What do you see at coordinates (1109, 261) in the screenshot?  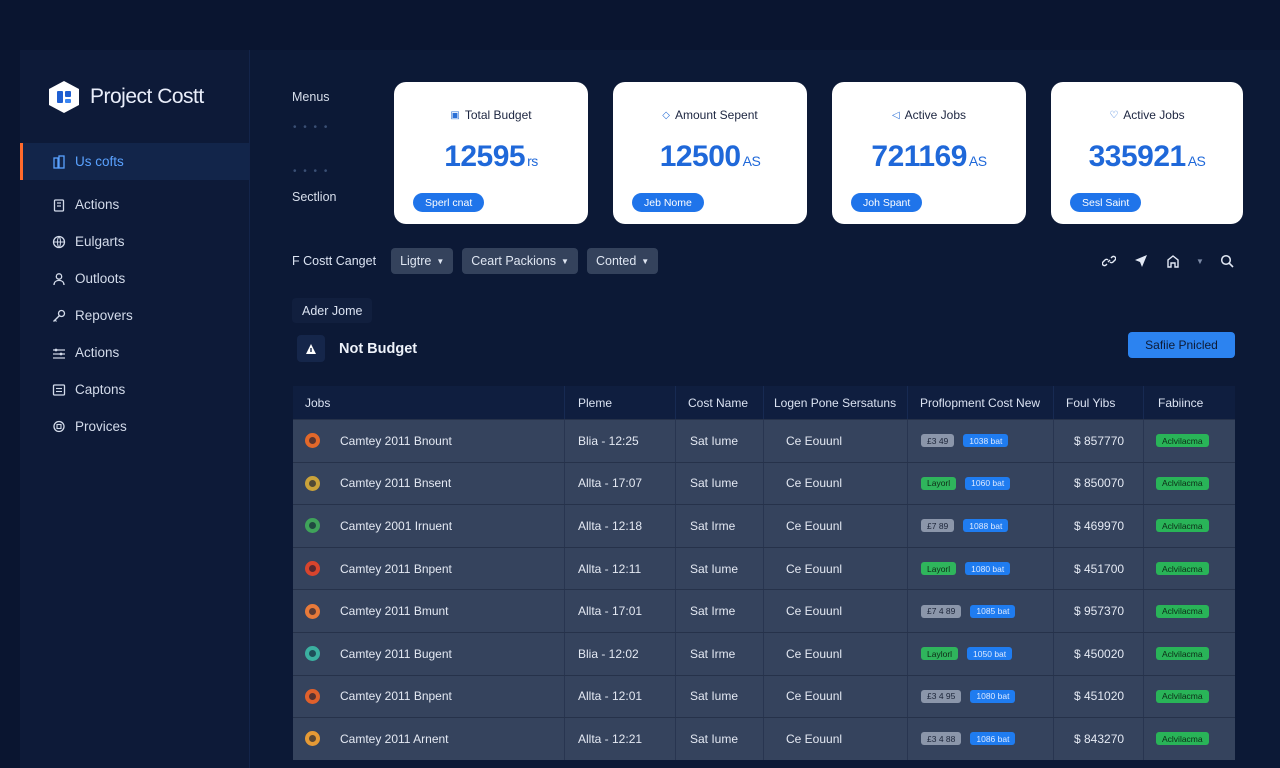 I see `link-icon` at bounding box center [1109, 261].